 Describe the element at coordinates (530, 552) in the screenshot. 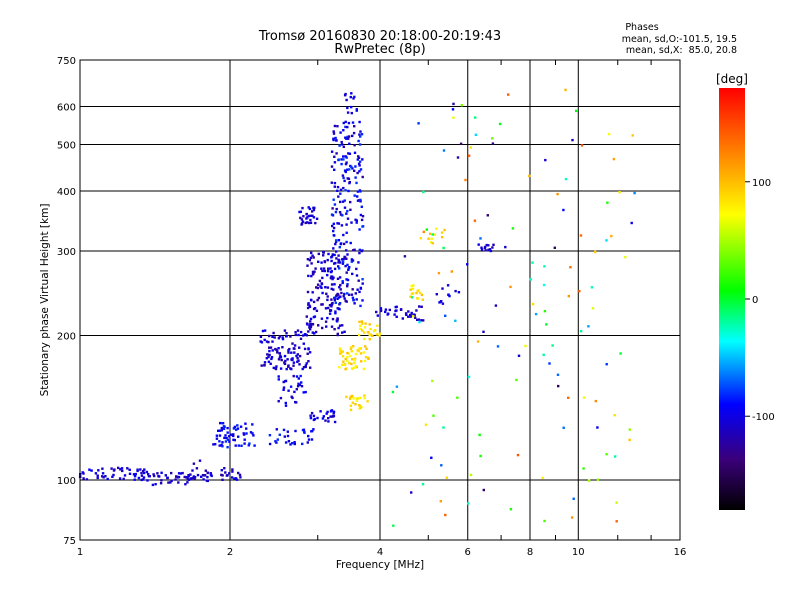

I see `x-tick-label: 8` at that location.